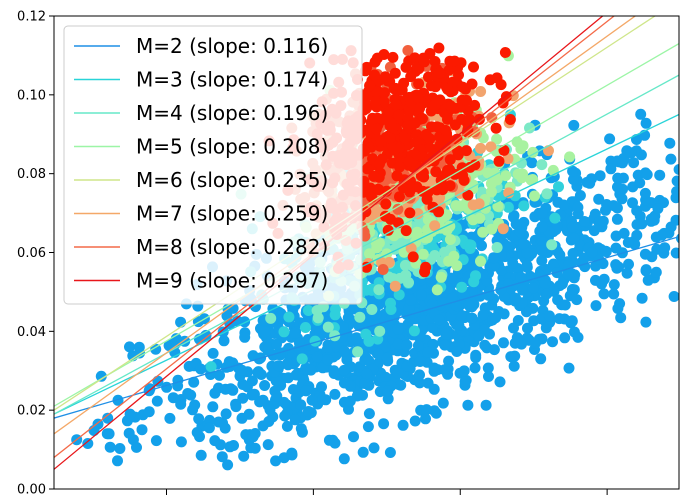 Image resolution: width=680 pixels, height=500 pixels. Describe the element at coordinates (31, 174) in the screenshot. I see `y-tick-label: 0.08` at that location.